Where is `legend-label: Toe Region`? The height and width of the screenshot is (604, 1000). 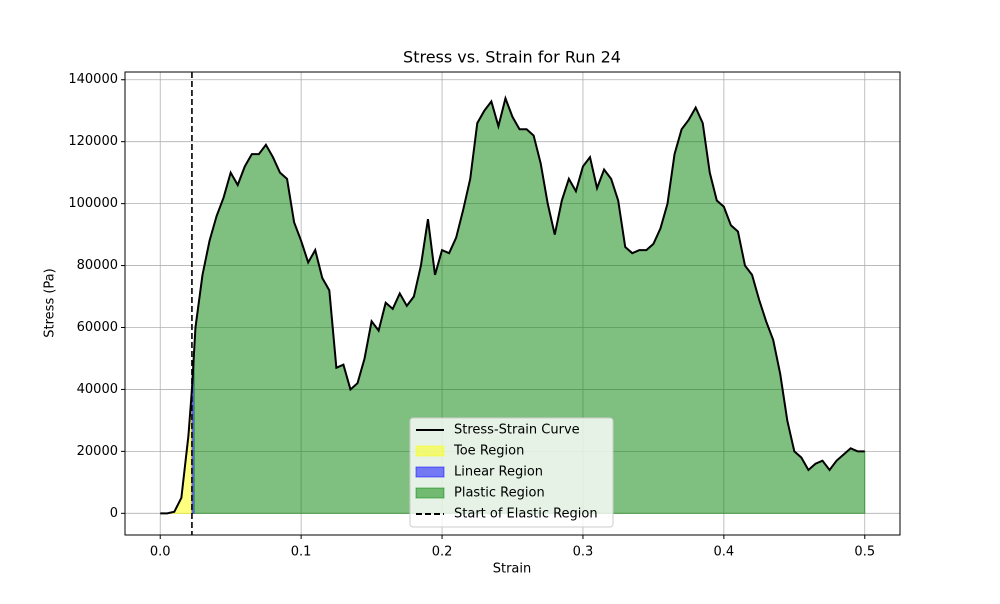 legend-label: Toe Region is located at coordinates (488, 451).